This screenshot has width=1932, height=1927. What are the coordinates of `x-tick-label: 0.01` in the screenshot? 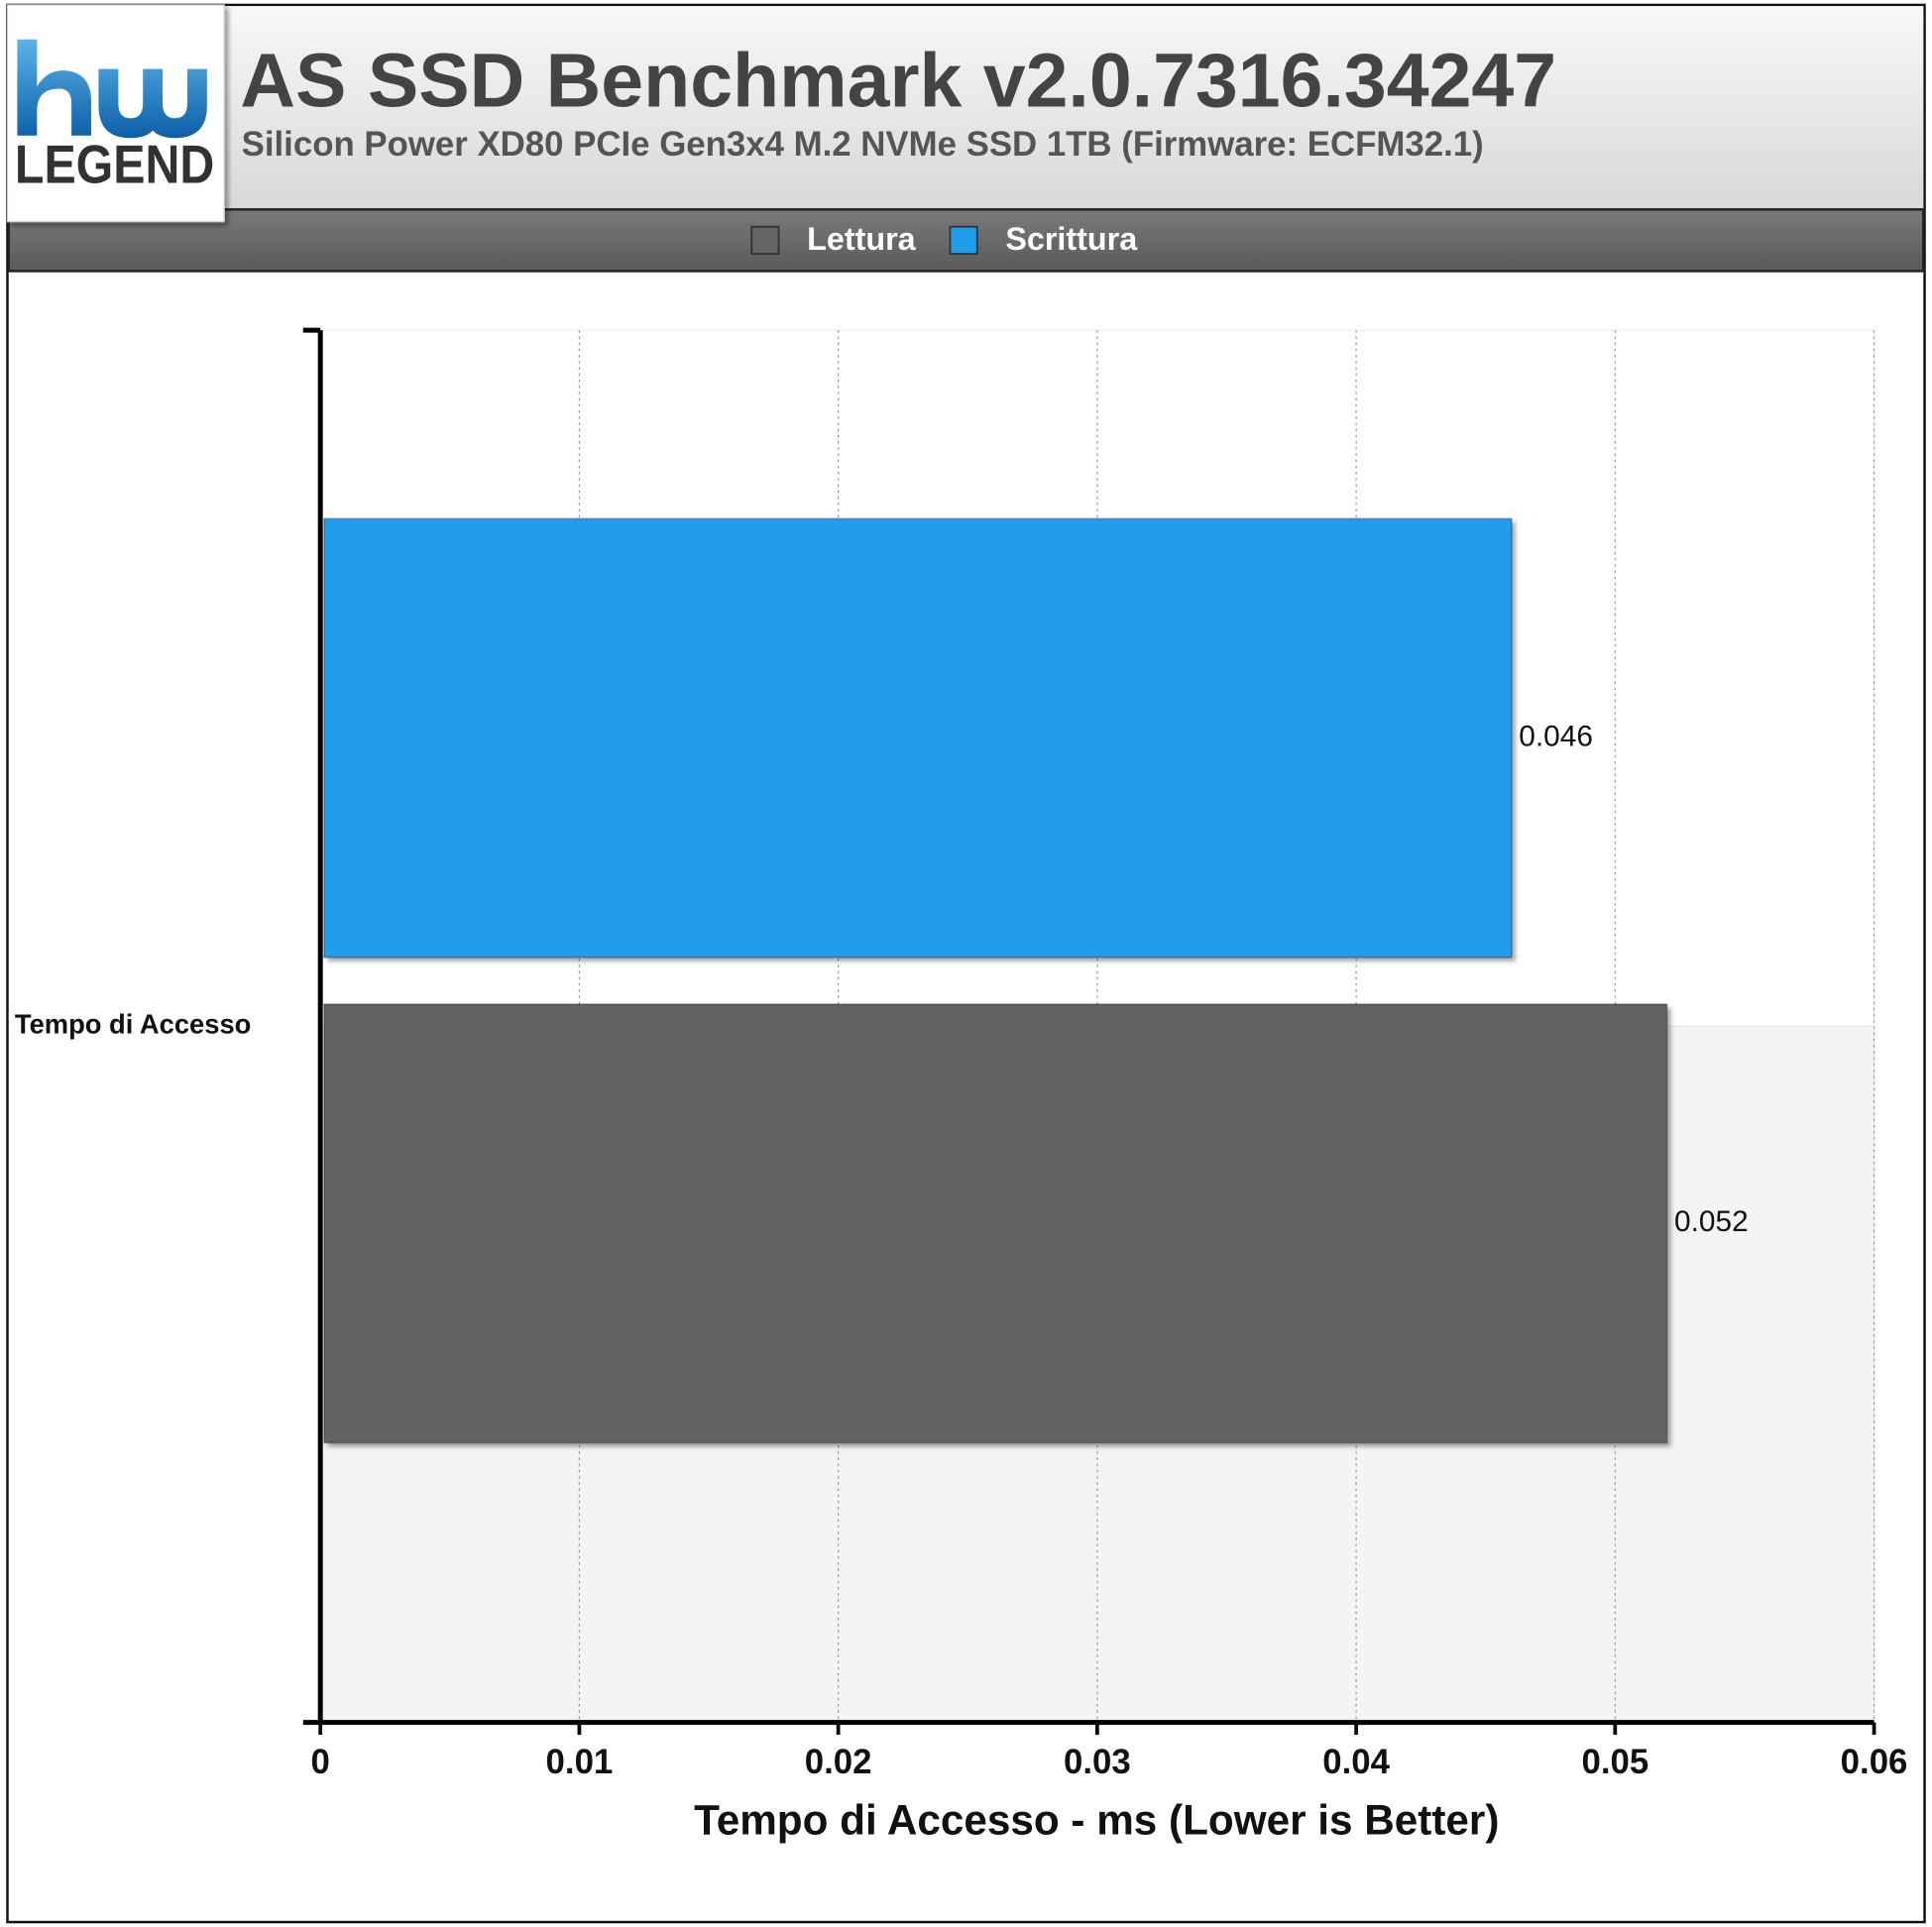 It's located at (580, 1762).